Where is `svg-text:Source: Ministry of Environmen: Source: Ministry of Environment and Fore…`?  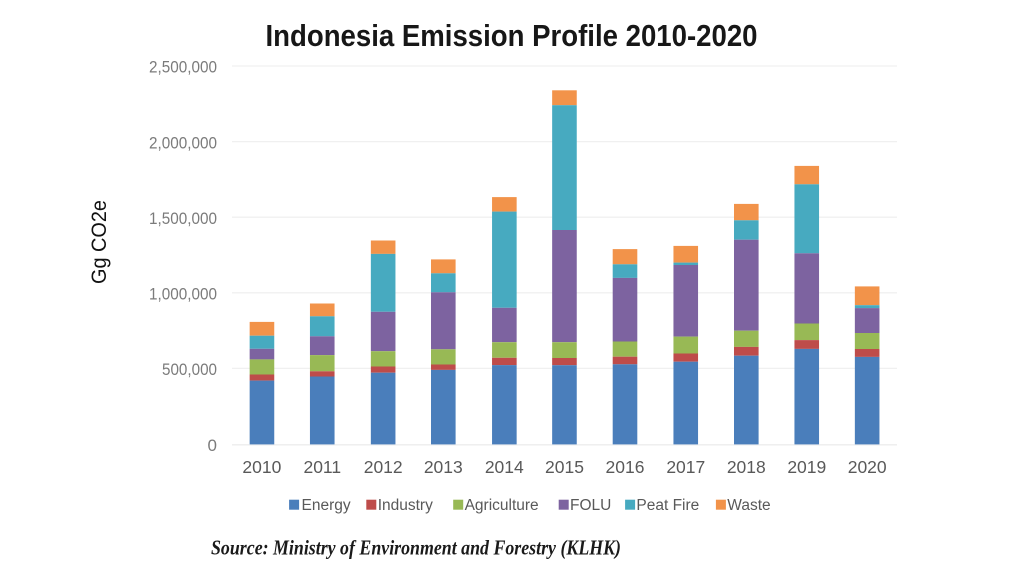
svg-text:Source: Ministry of Environmen: Source: Ministry of Environment and Fore… is located at coordinates (416, 548).